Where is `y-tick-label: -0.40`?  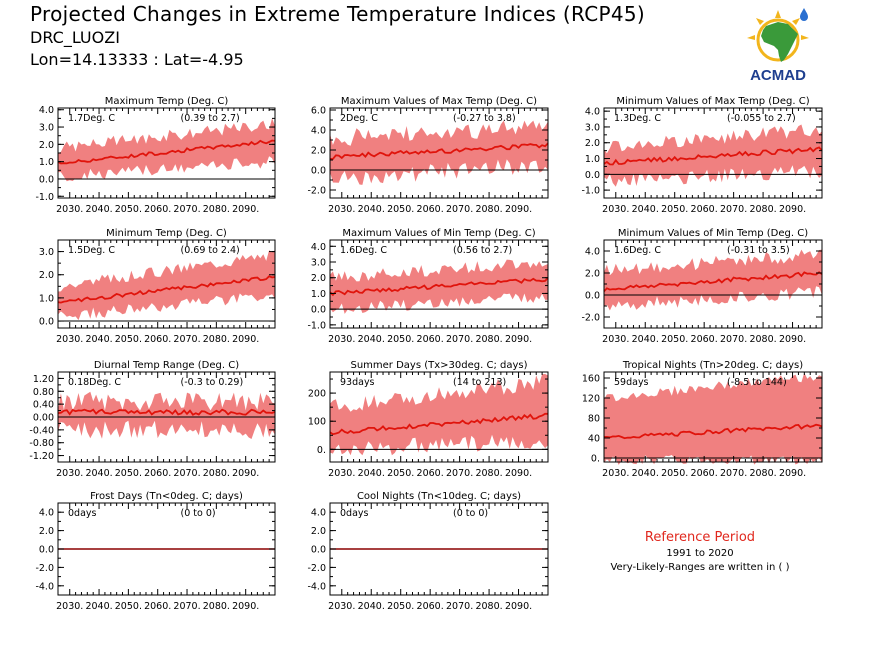 y-tick-label: -0.40 is located at coordinates (41, 430).